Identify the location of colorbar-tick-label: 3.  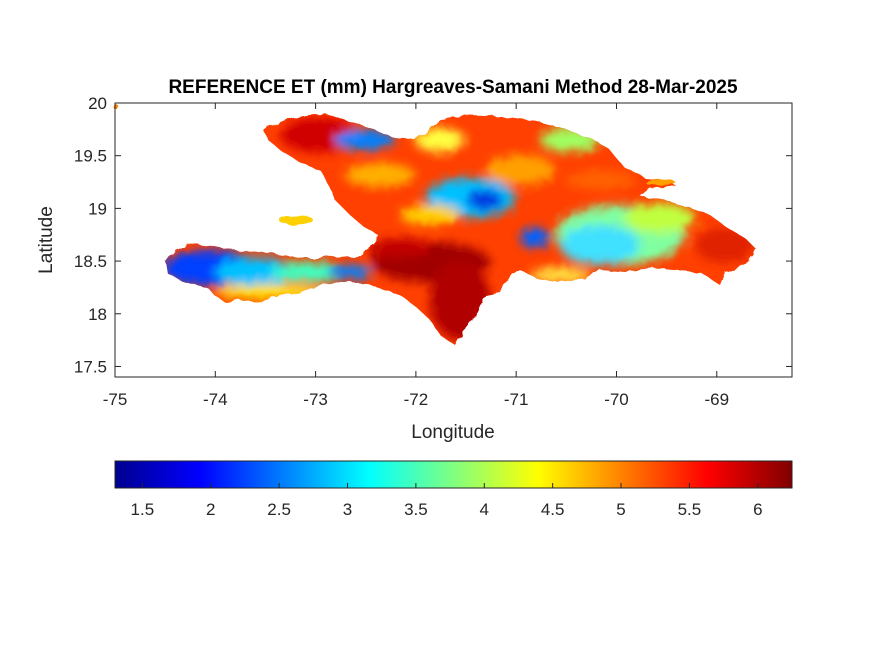
(347, 509).